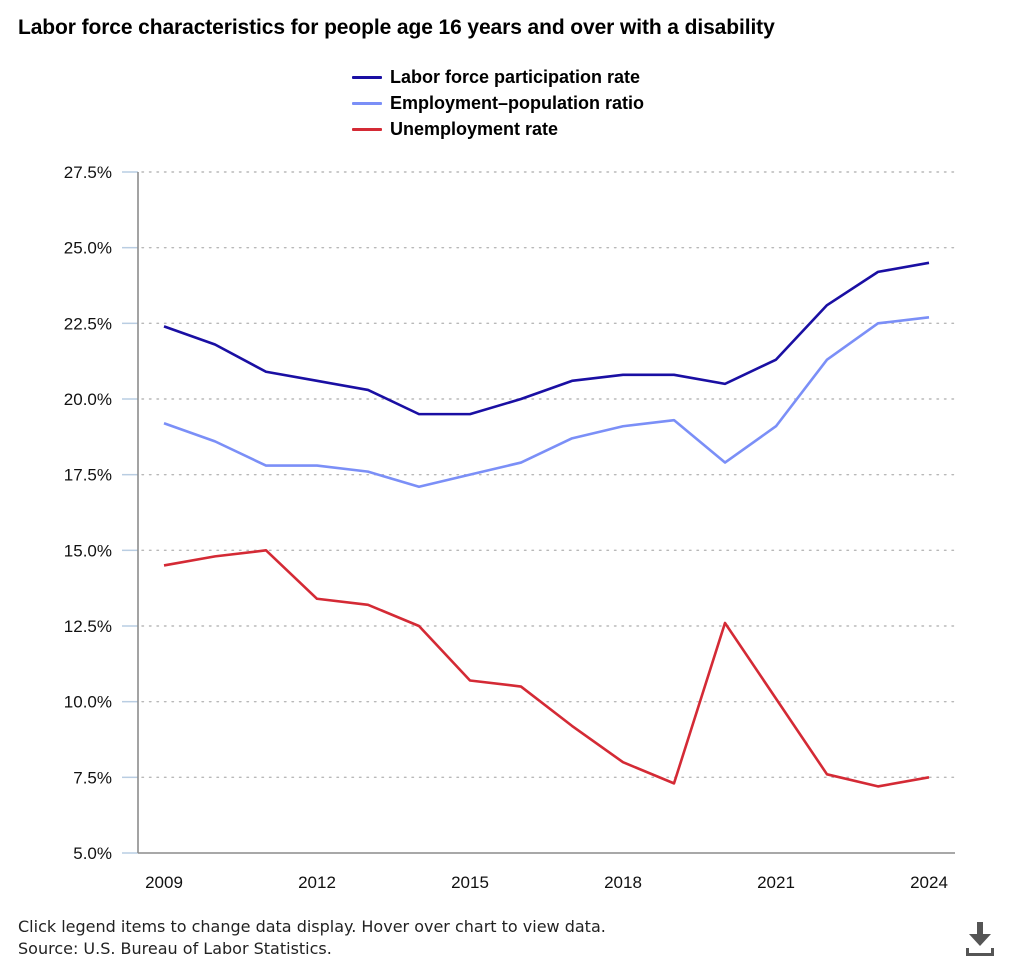 Image resolution: width=1024 pixels, height=972 pixels. What do you see at coordinates (470, 882) in the screenshot?
I see `x-tick-label: 2015` at bounding box center [470, 882].